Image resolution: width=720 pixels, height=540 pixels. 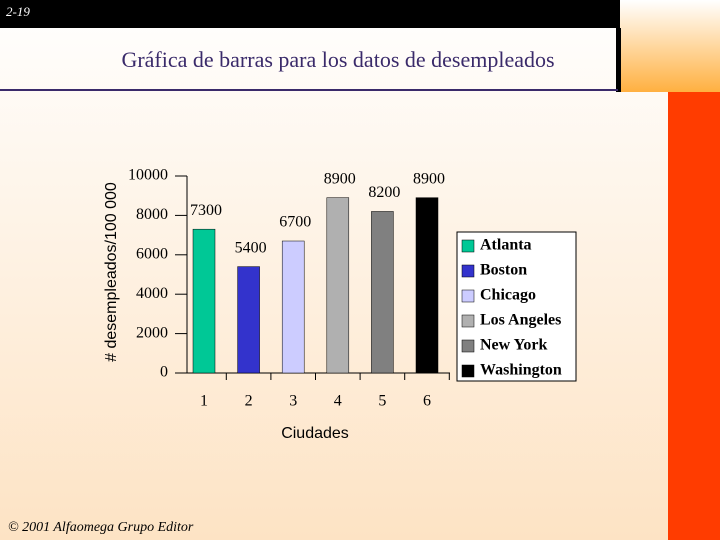 What do you see at coordinates (384, 192) in the screenshot?
I see `data-label: 8200` at bounding box center [384, 192].